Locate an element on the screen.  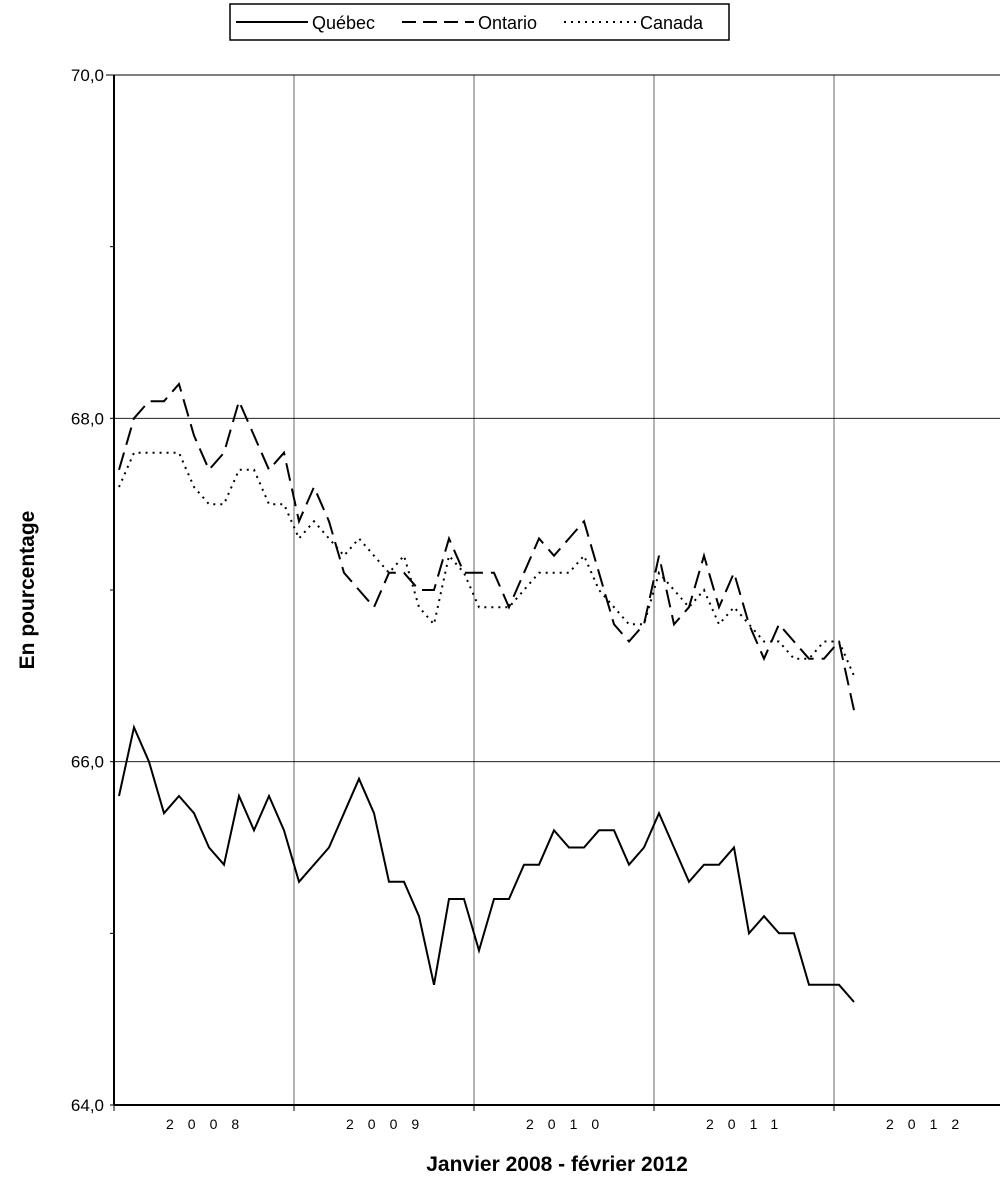
y-tick-label: 66,0 is located at coordinates (87, 762).